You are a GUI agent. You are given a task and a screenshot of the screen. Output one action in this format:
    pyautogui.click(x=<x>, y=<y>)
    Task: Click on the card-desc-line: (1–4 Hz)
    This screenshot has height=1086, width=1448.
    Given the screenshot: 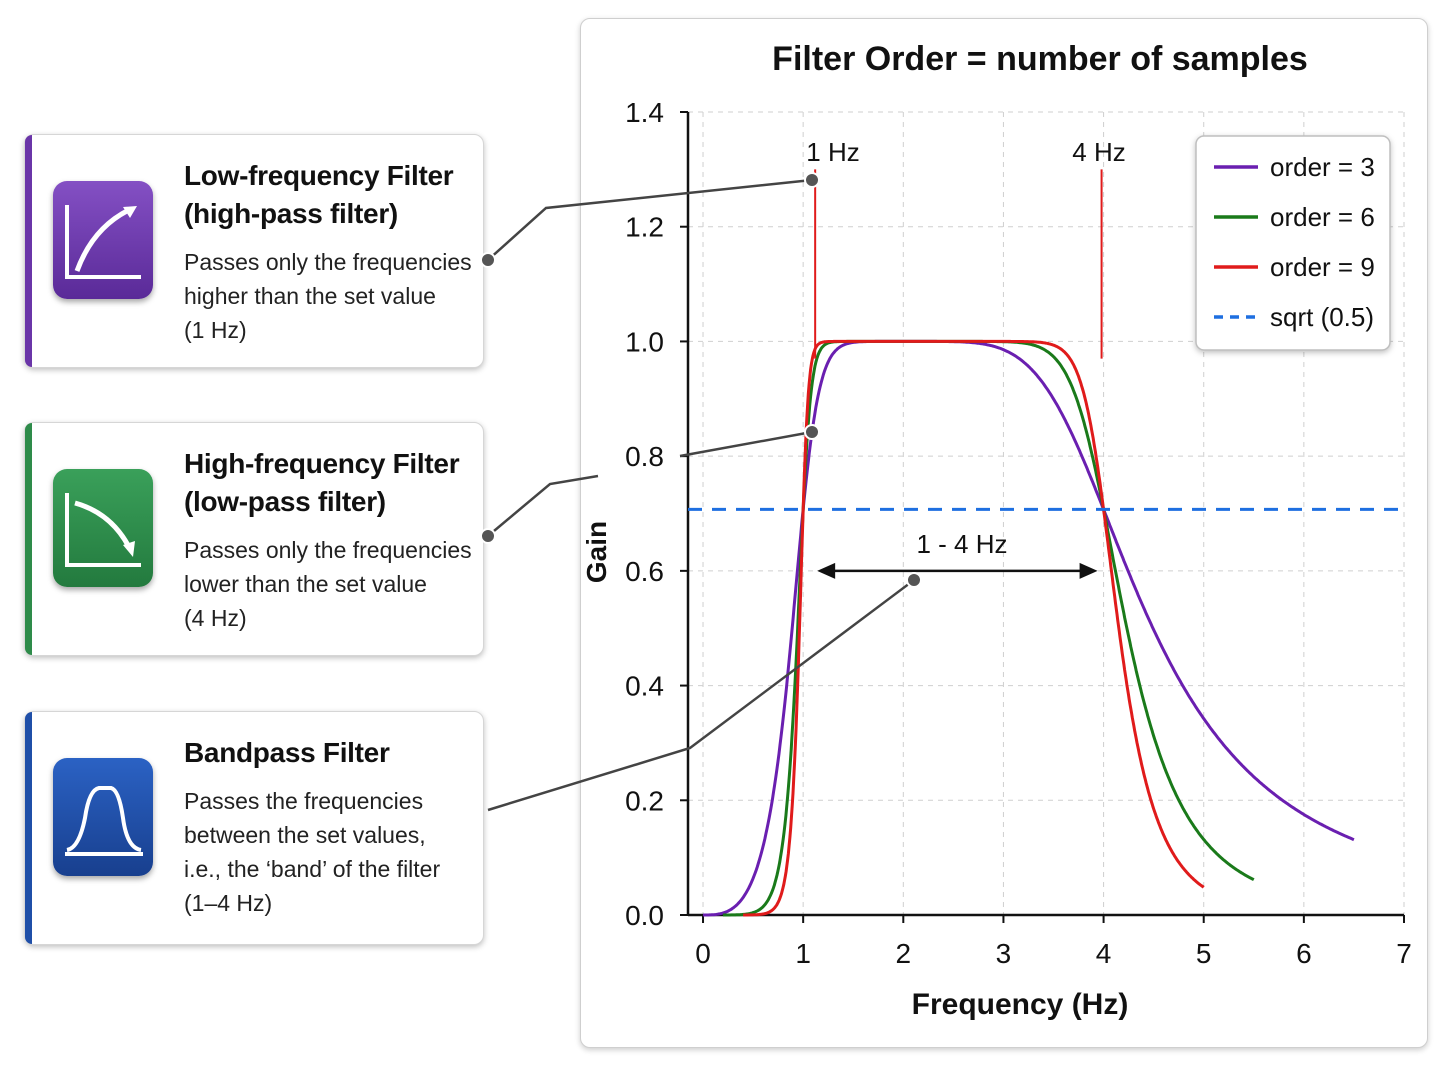 What is the action you would take?
    pyautogui.click(x=228, y=903)
    